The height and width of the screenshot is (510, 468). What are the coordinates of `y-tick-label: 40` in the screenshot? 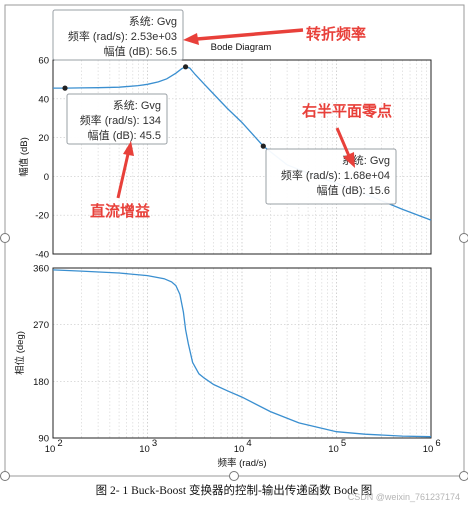 It's located at (43, 99).